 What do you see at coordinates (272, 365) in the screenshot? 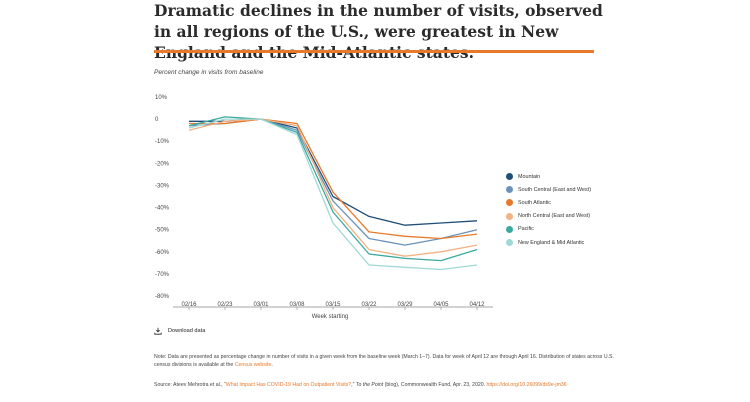
I see `note-end: .` at bounding box center [272, 365].